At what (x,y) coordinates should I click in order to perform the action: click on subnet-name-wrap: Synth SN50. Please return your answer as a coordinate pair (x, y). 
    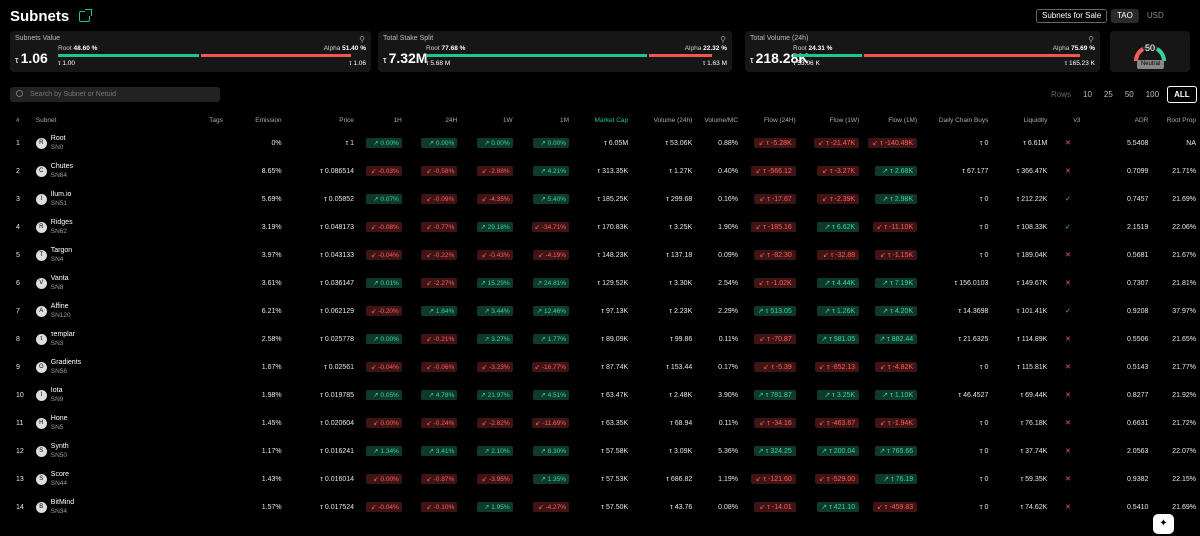
    Looking at the image, I should click on (60, 451).